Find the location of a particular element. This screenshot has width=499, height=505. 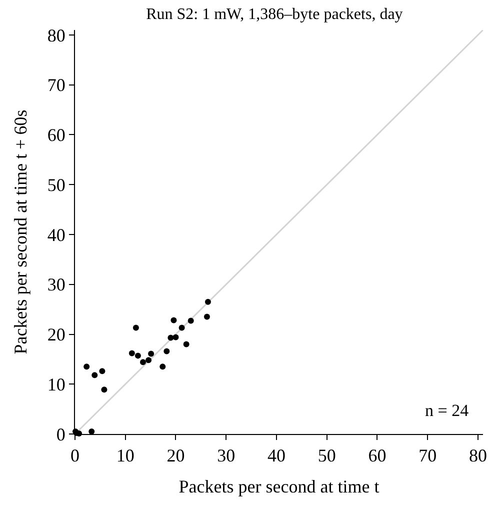

x-axis-title: Packets per second at time t is located at coordinates (279, 486).